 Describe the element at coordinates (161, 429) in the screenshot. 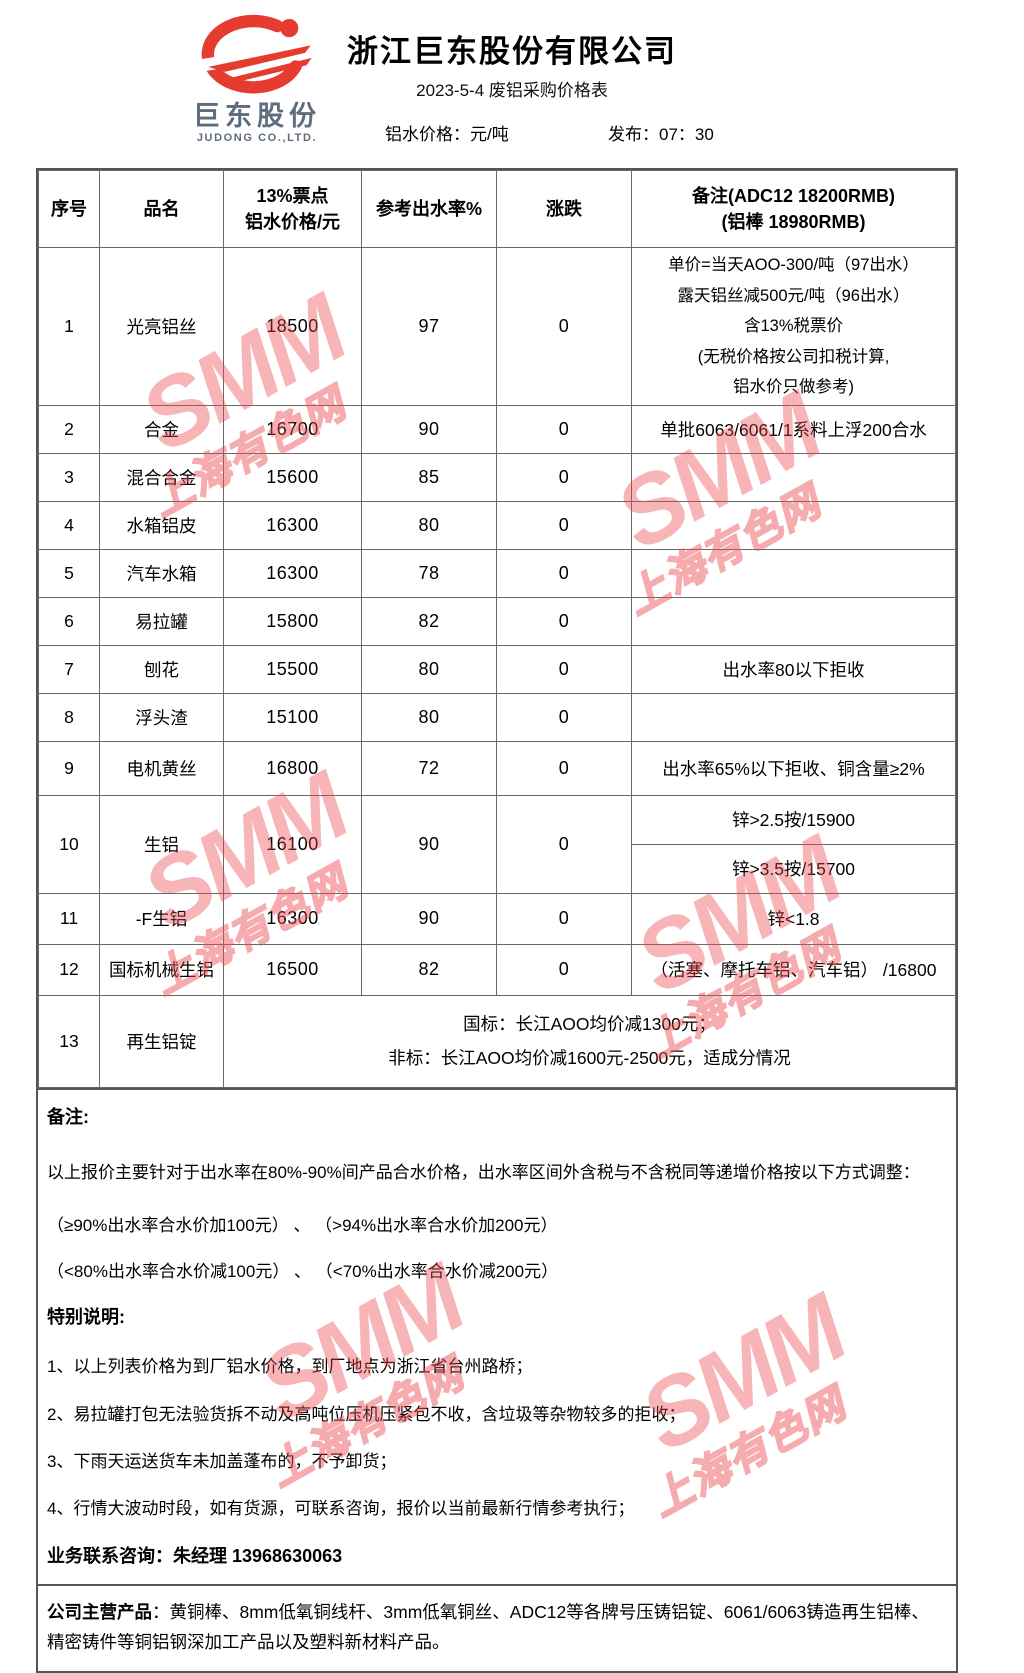

I see `cell-name: 合金` at that location.